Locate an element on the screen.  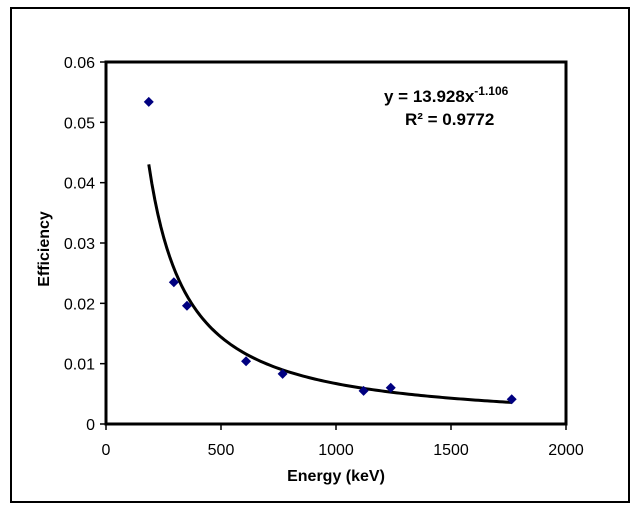
trendline-equation: y = 13.928x-1.106 is located at coordinates (446, 95).